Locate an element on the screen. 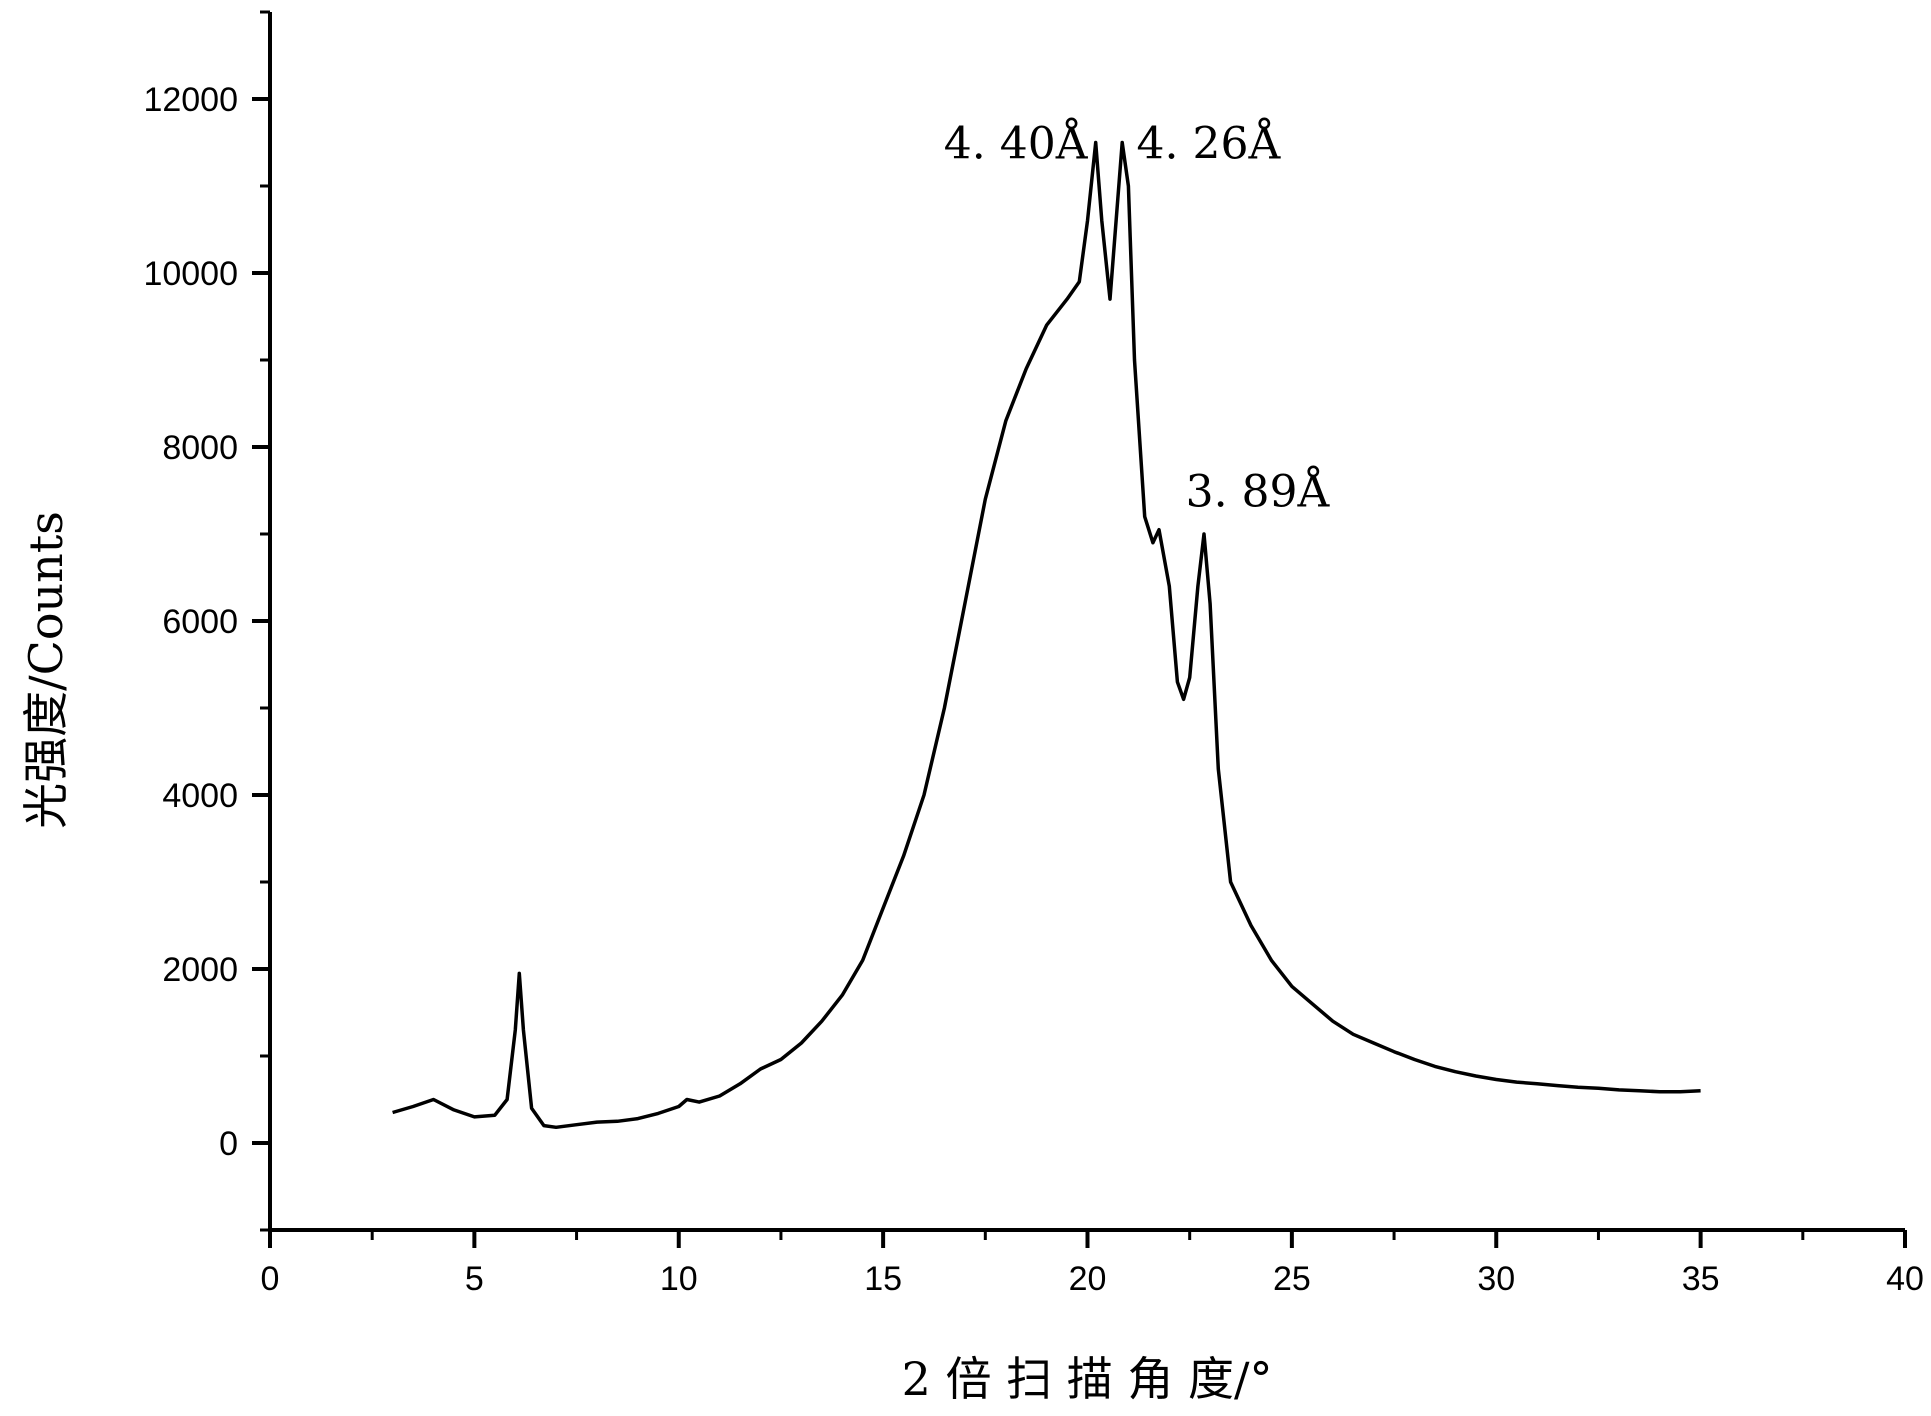  peak-annotation: 3. 89Å is located at coordinates (1258, 491).